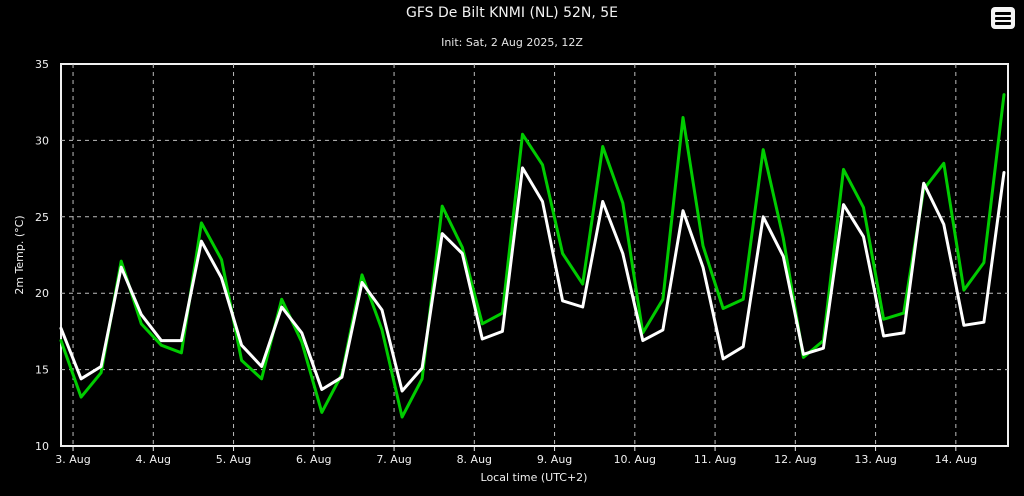  Describe the element at coordinates (42, 370) in the screenshot. I see `y-tick-label: 15` at that location.